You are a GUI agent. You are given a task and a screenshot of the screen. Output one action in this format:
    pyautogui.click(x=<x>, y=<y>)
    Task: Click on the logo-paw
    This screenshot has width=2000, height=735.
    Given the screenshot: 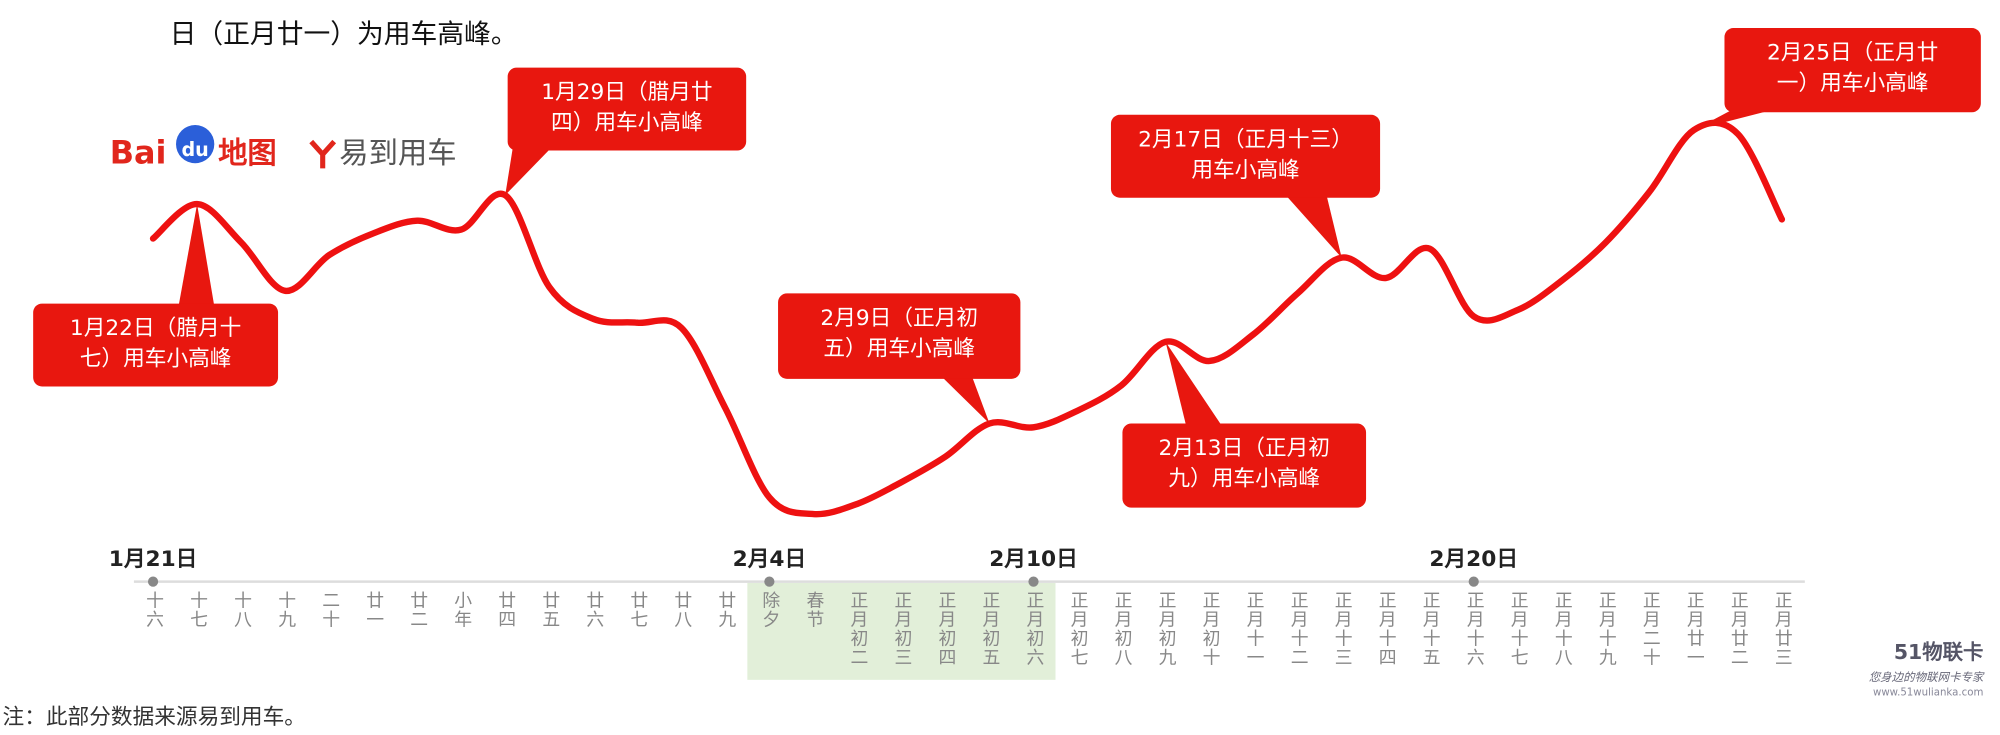 What is the action you would take?
    pyautogui.click(x=195, y=144)
    